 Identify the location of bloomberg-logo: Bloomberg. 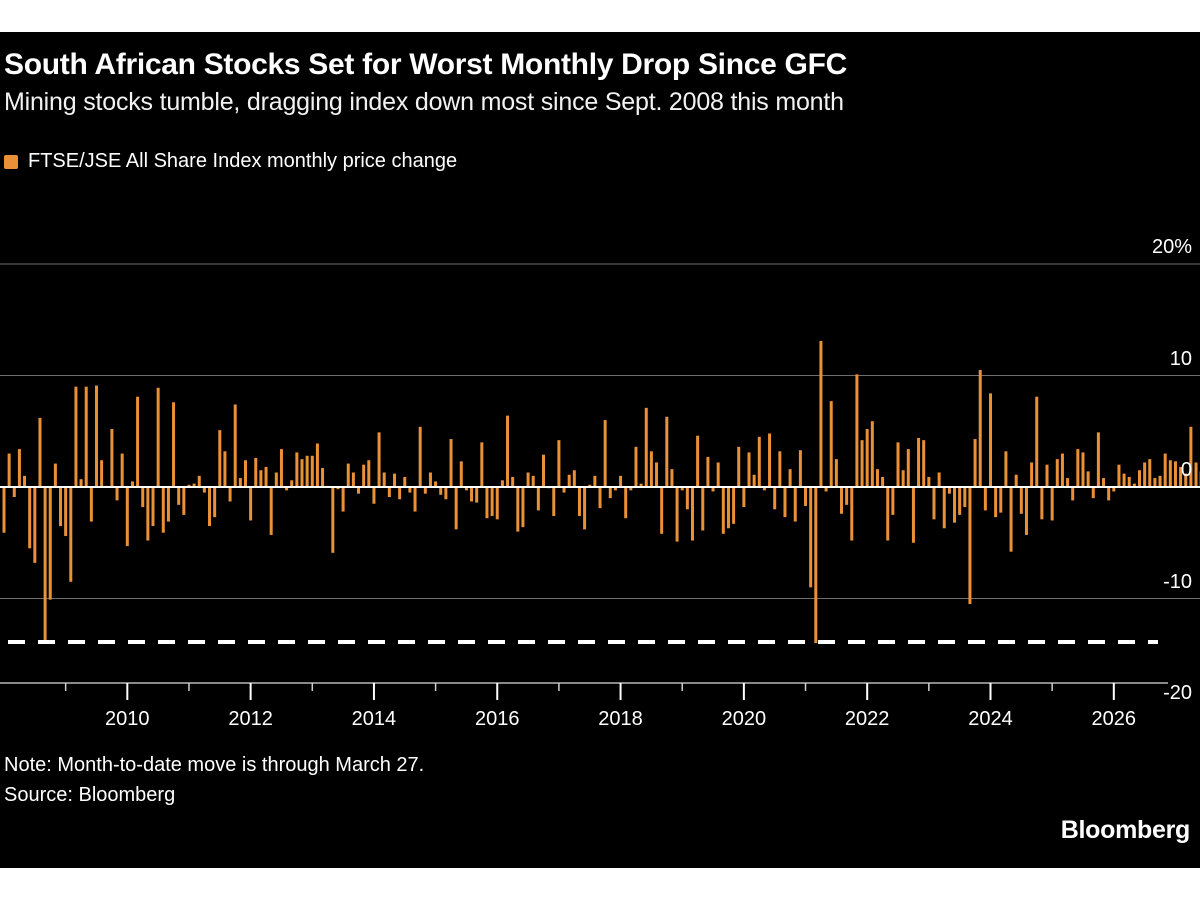
(1125, 830).